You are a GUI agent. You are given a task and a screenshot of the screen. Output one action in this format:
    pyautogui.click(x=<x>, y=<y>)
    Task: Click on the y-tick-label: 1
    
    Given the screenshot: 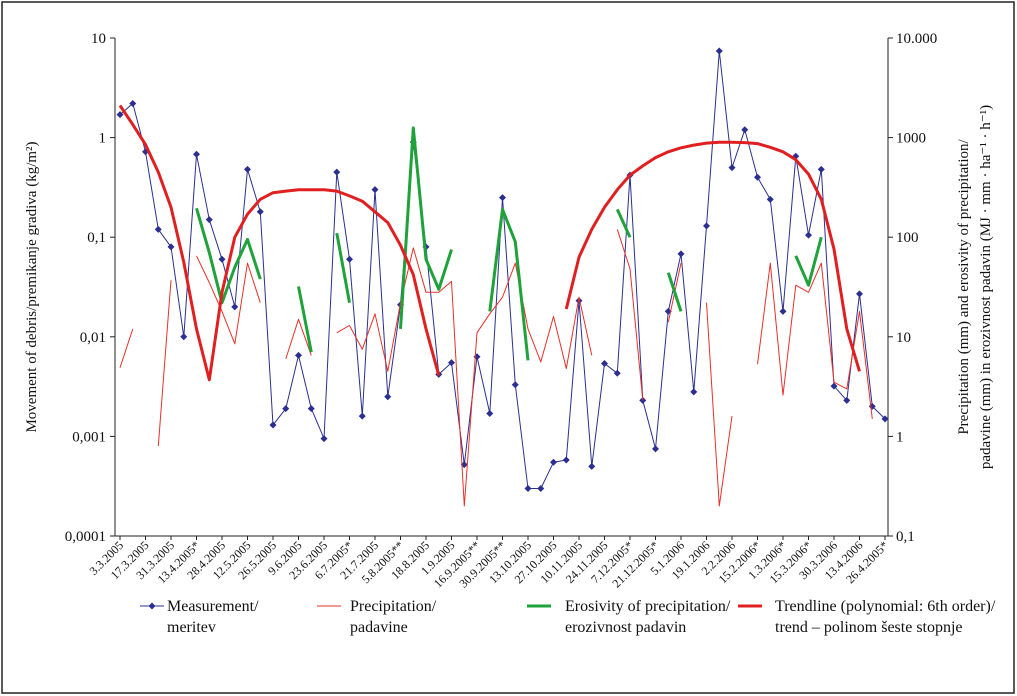 What is the action you would take?
    pyautogui.click(x=103, y=139)
    